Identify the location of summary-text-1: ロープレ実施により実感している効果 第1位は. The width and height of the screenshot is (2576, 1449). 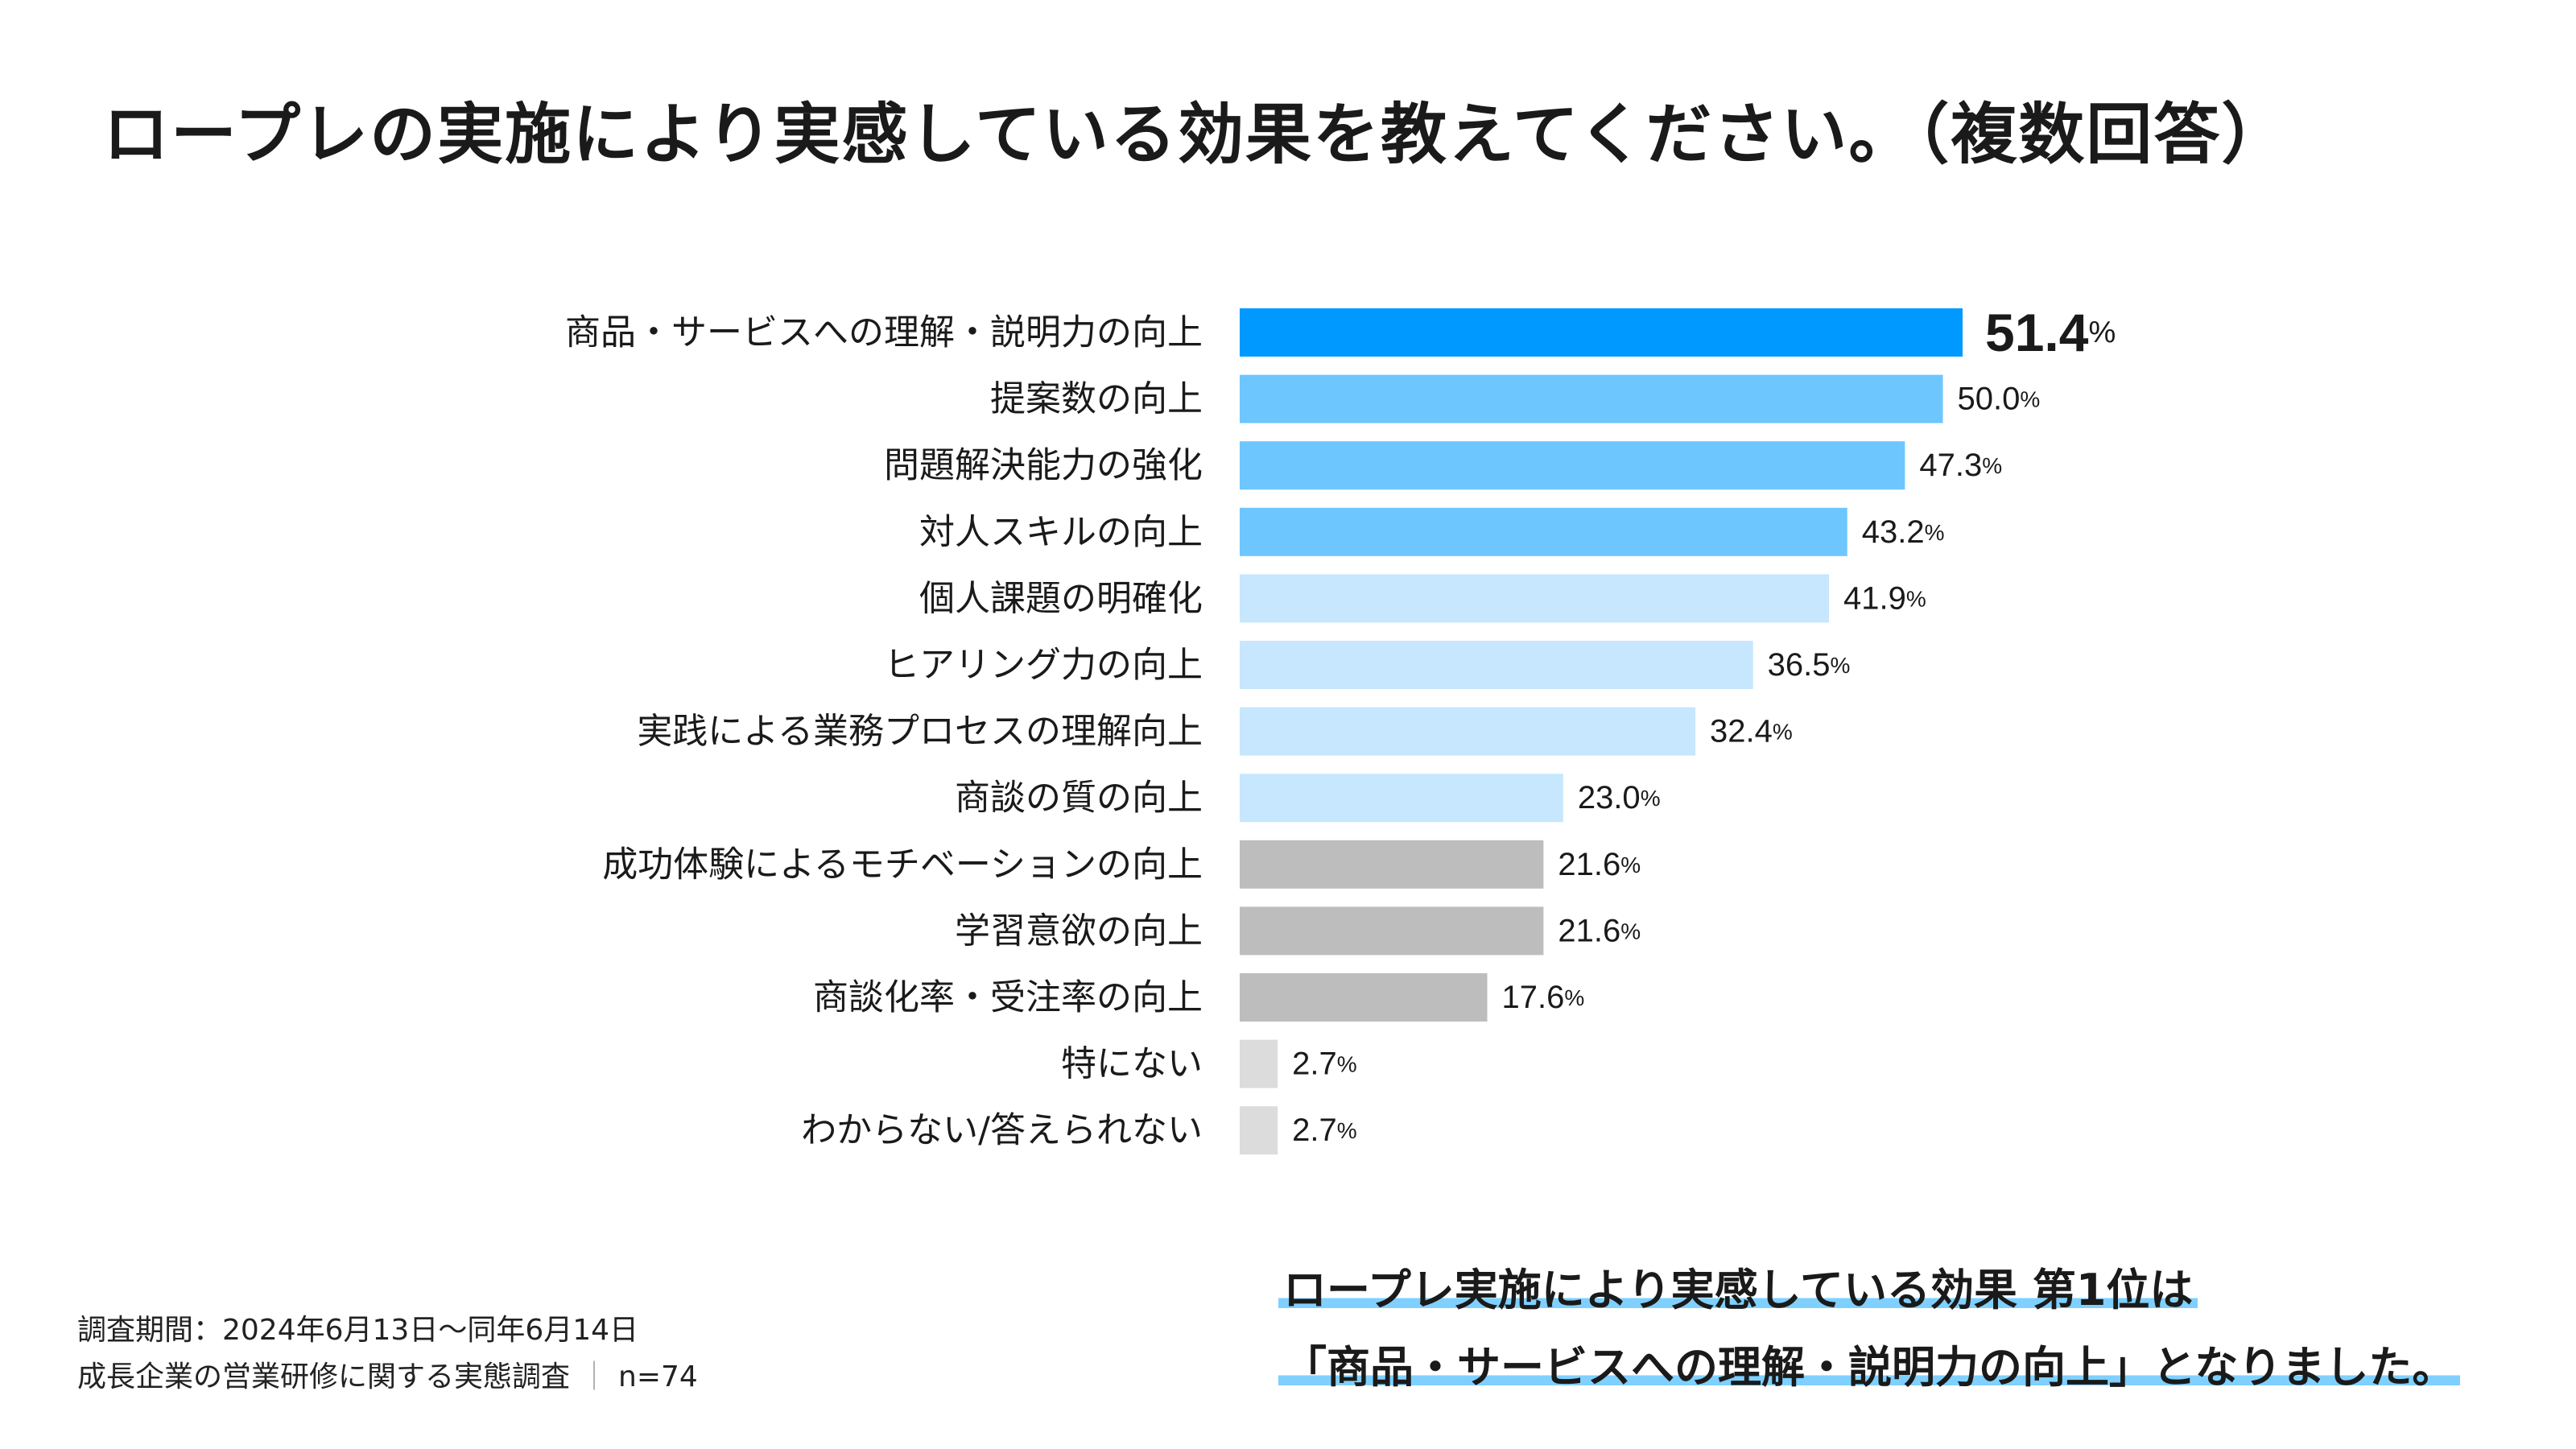
(1738, 1290).